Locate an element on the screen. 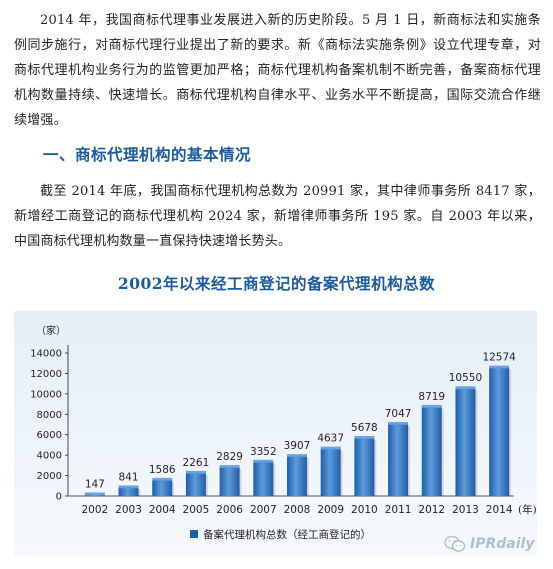 The width and height of the screenshot is (553, 569). x-tick-label: 2002 is located at coordinates (94, 510).